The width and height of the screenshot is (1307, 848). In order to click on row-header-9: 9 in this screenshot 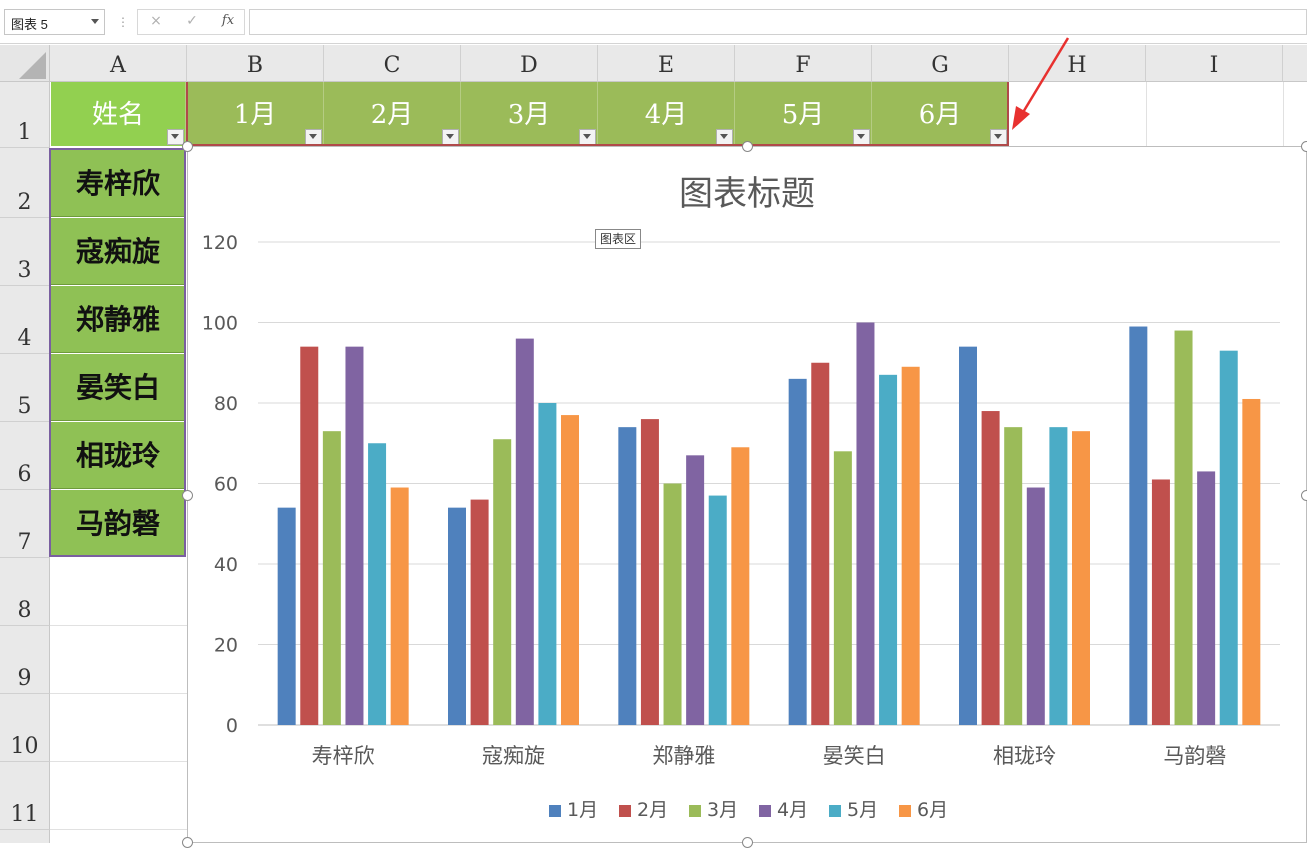, I will do `click(25, 660)`.